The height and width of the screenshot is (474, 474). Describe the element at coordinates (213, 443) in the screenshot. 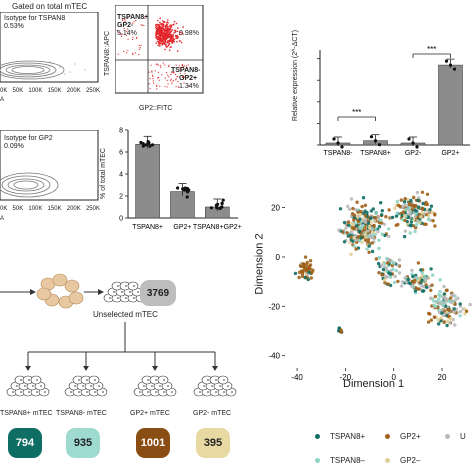

I see `group-count: 395` at that location.